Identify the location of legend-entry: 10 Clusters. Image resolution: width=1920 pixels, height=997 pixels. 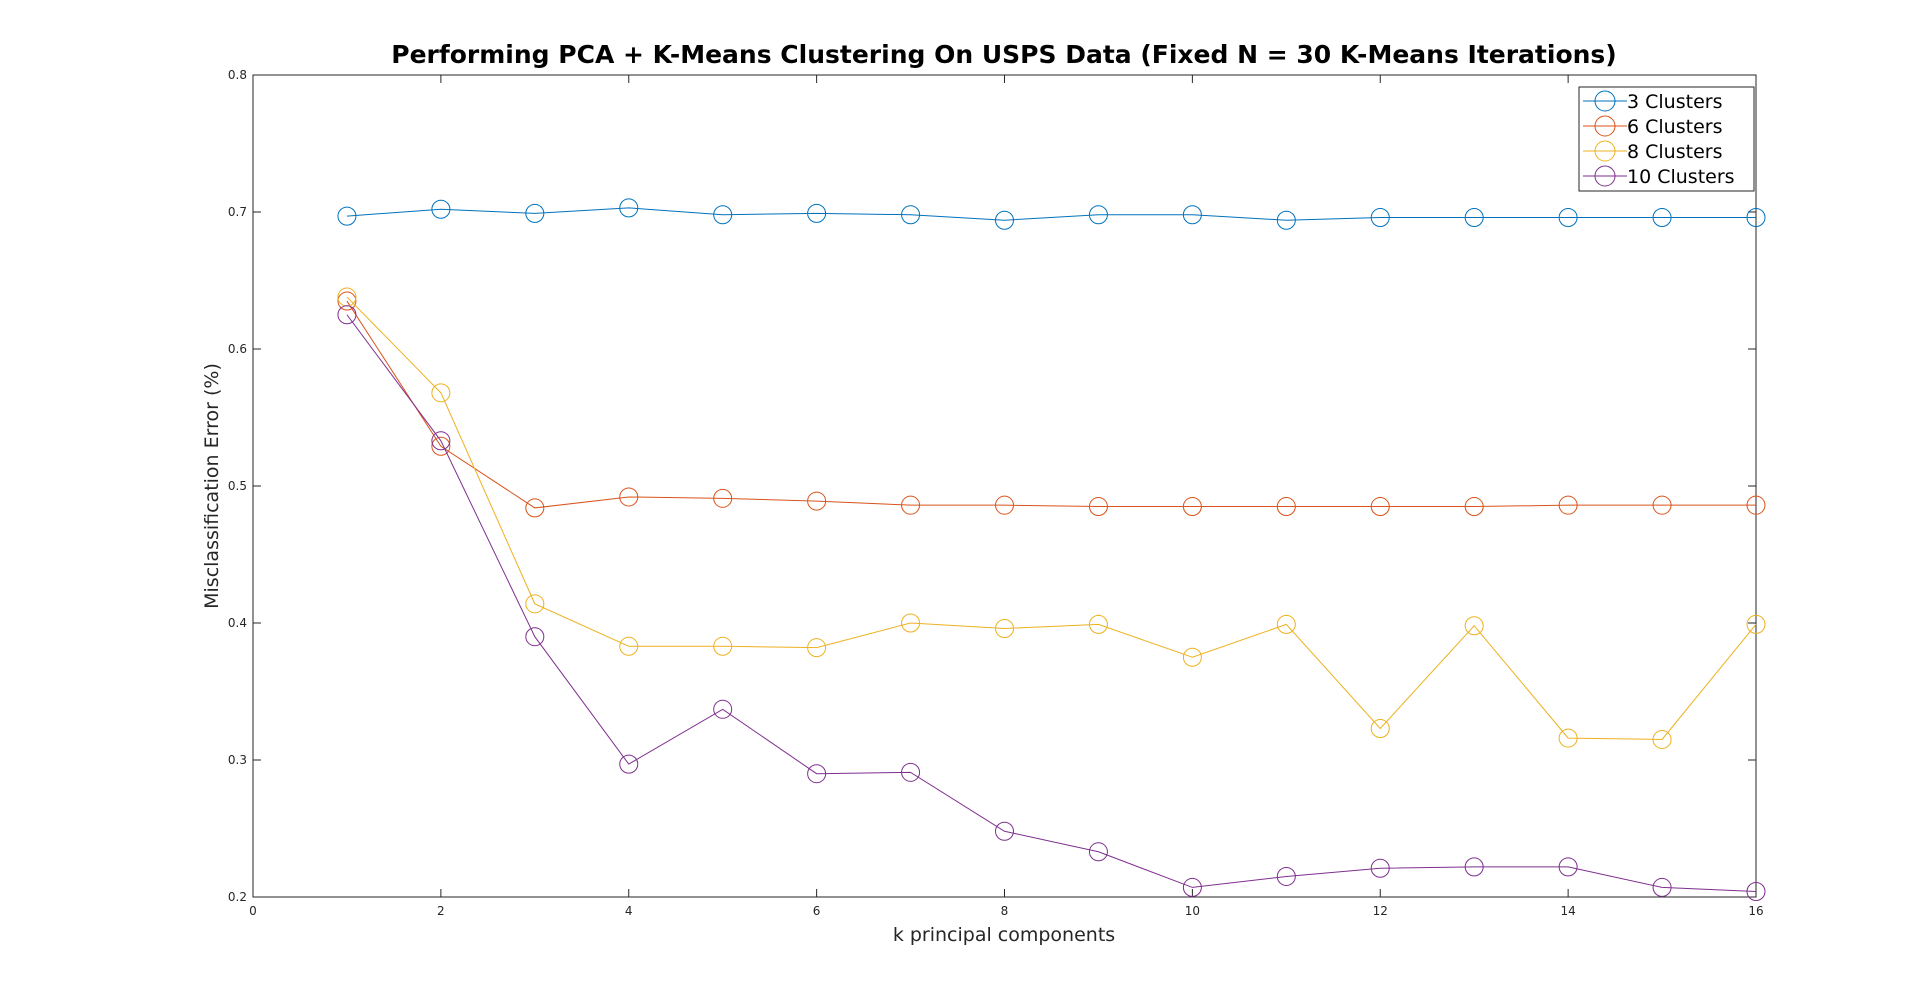
(1659, 176).